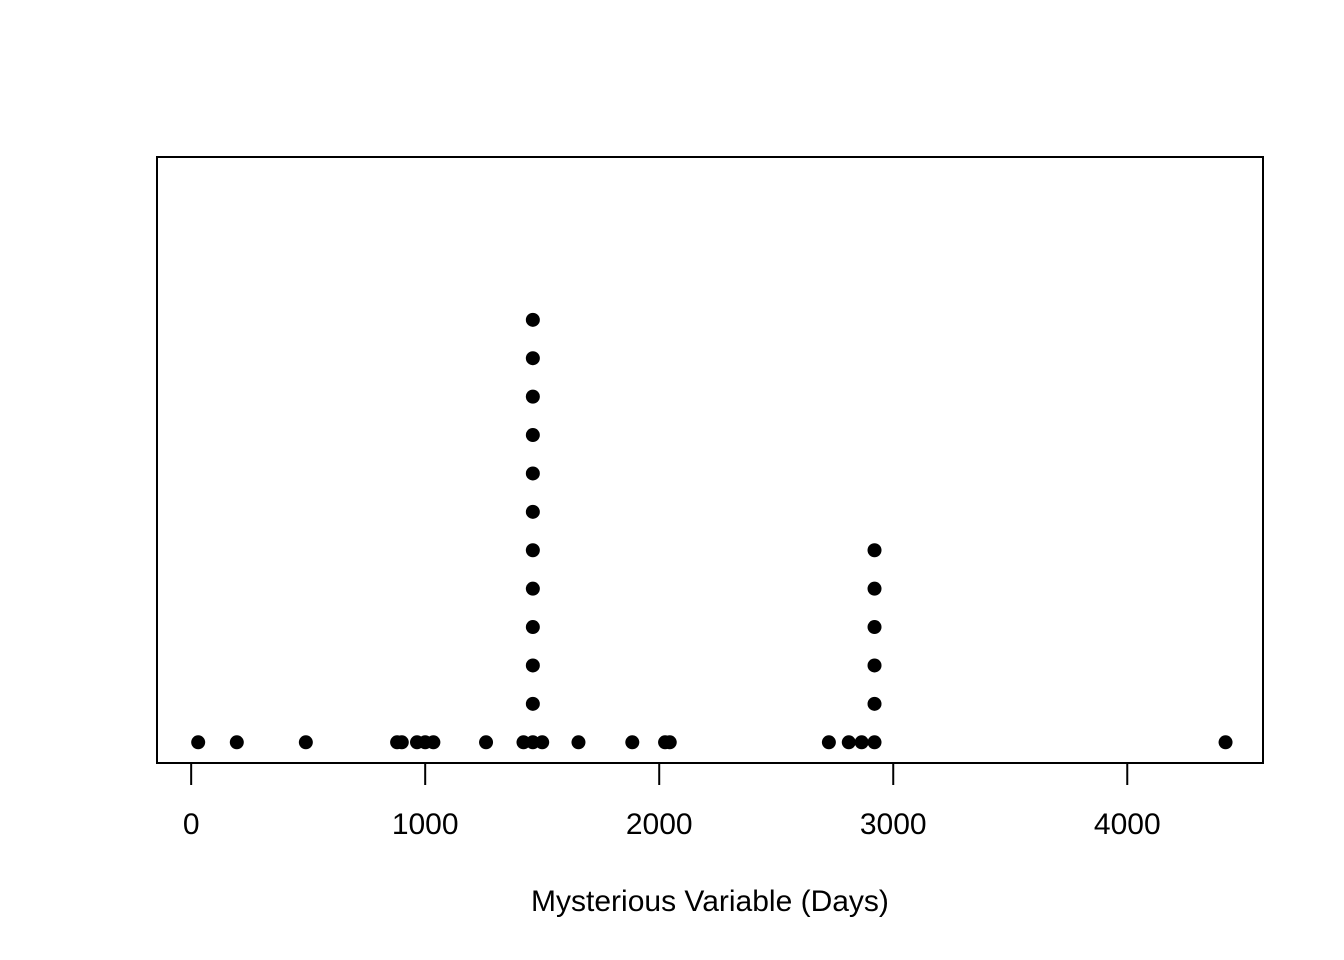  Describe the element at coordinates (672, 802) in the screenshot. I see `x-axis-ticks: 0 1000 2000 3000 4000` at that location.